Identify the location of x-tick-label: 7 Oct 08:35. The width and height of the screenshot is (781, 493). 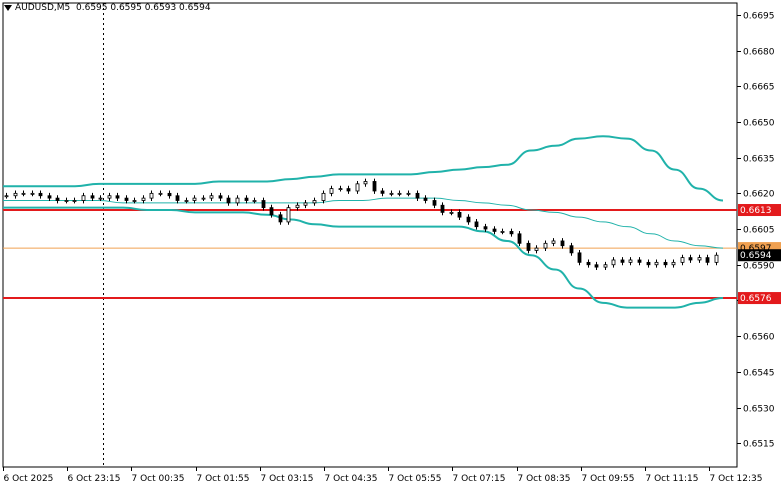
(544, 479).